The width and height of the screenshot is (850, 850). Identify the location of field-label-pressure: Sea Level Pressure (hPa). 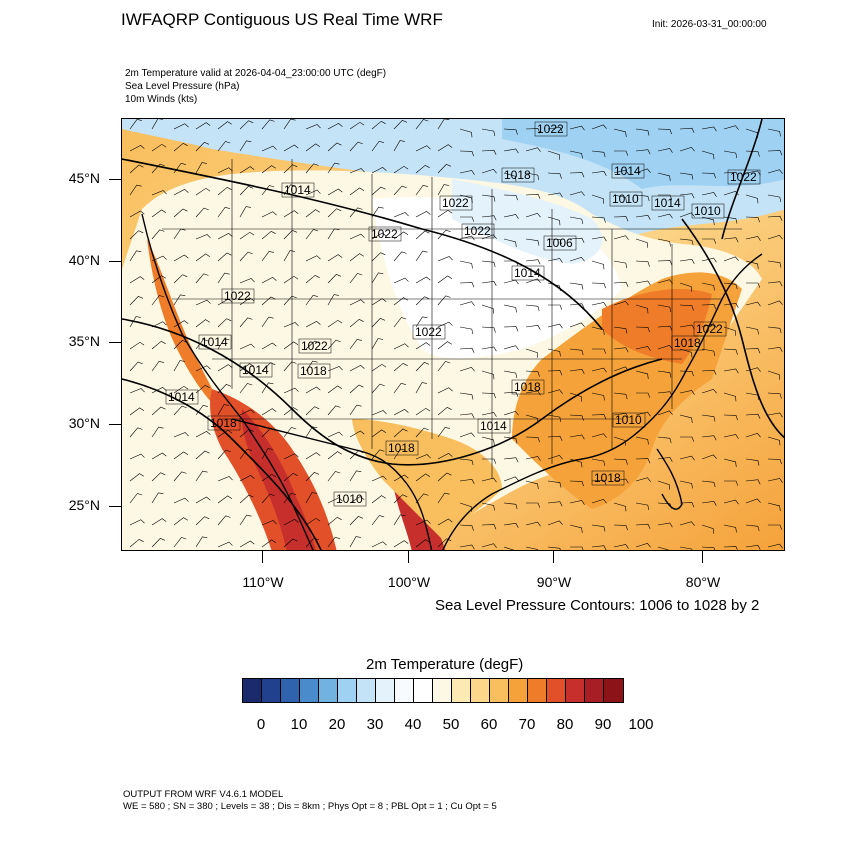
(182, 86).